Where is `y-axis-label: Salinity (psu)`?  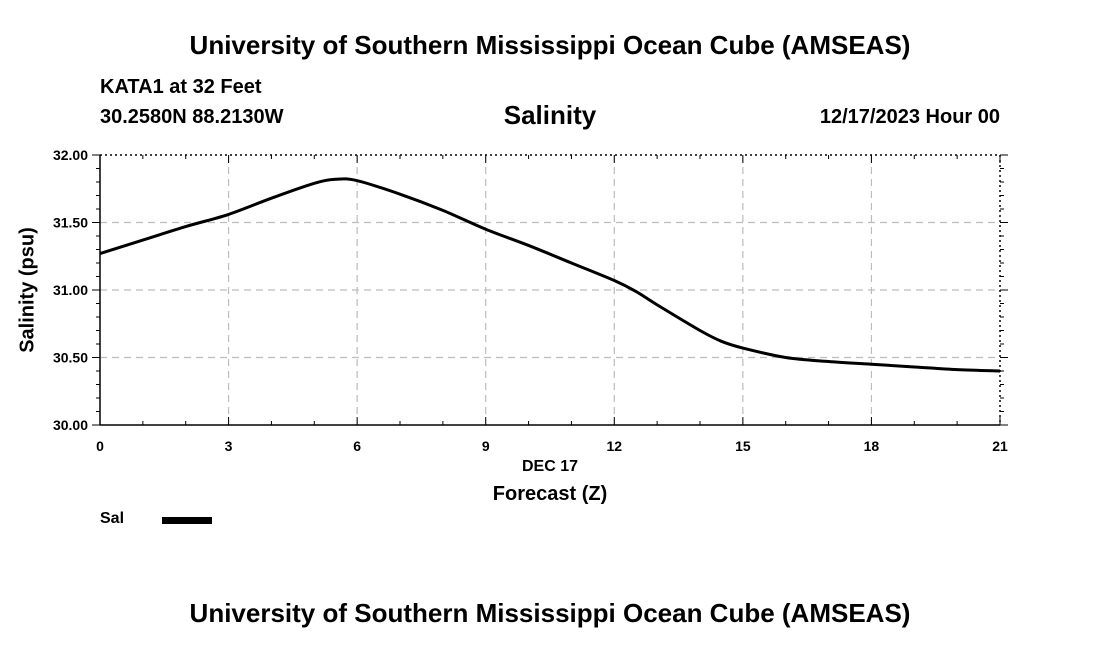 y-axis-label: Salinity (psu) is located at coordinates (27, 290).